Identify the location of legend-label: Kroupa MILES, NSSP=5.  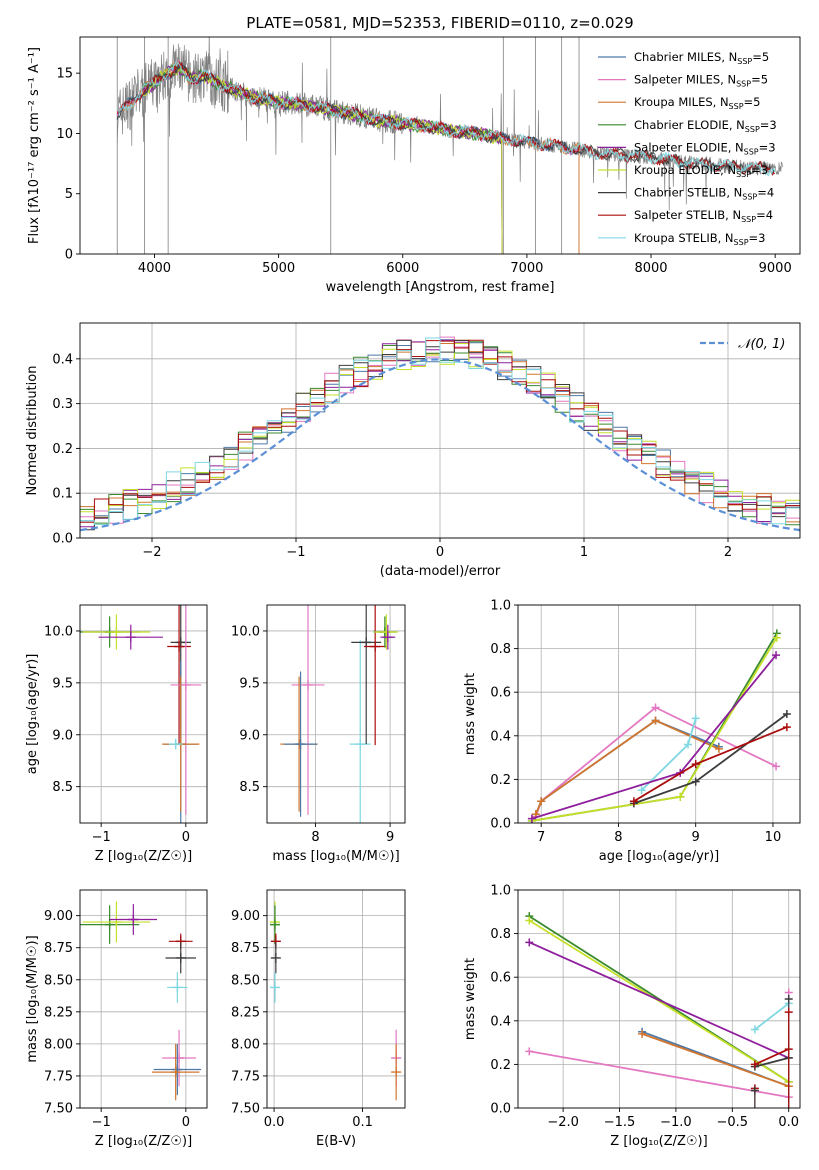
(697, 103).